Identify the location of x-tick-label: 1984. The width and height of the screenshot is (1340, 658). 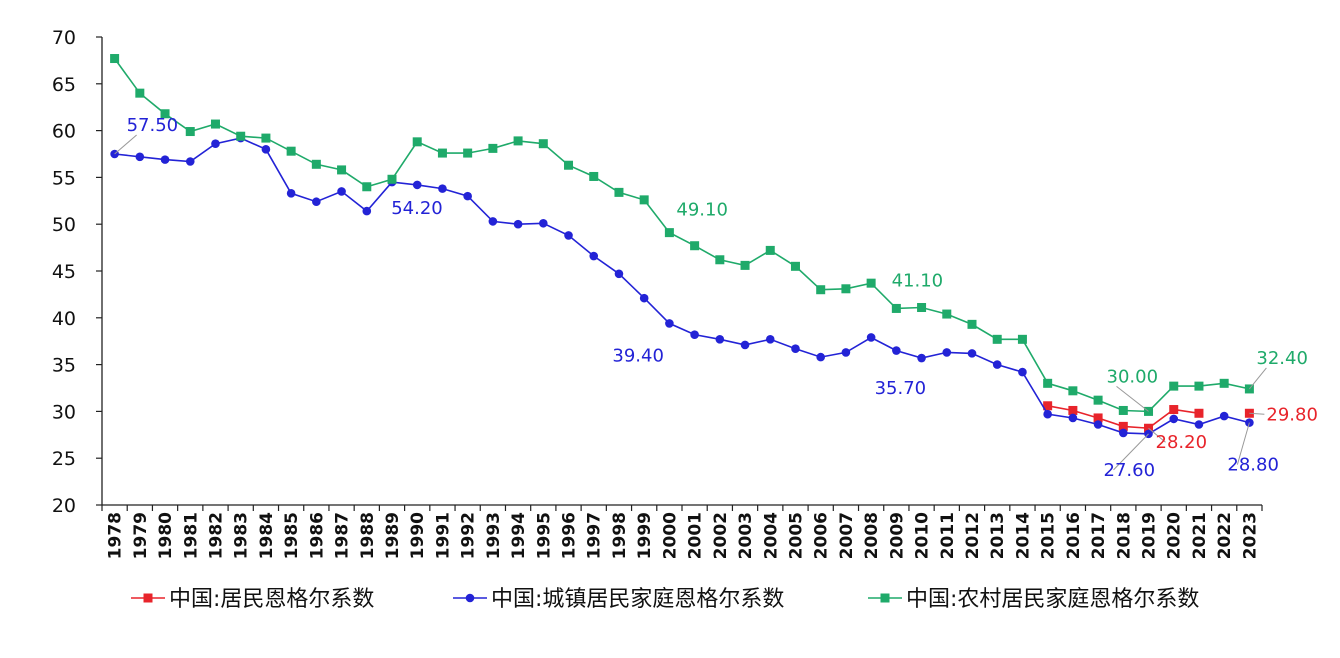
(267, 535).